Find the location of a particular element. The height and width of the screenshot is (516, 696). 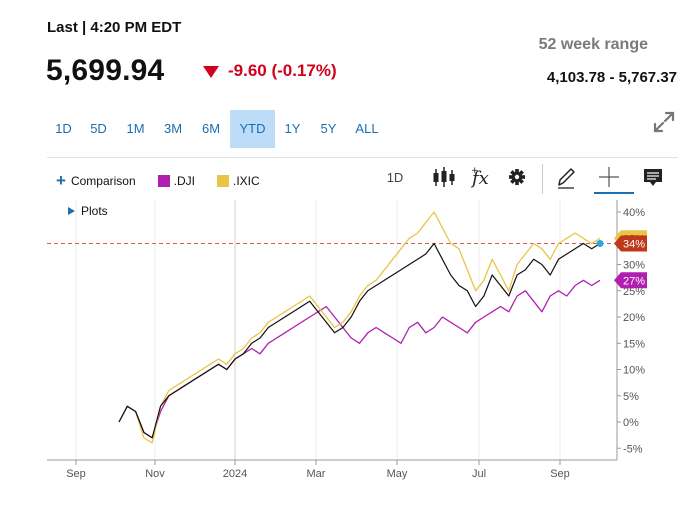

legend-label-dji: .DJI is located at coordinates (184, 180).